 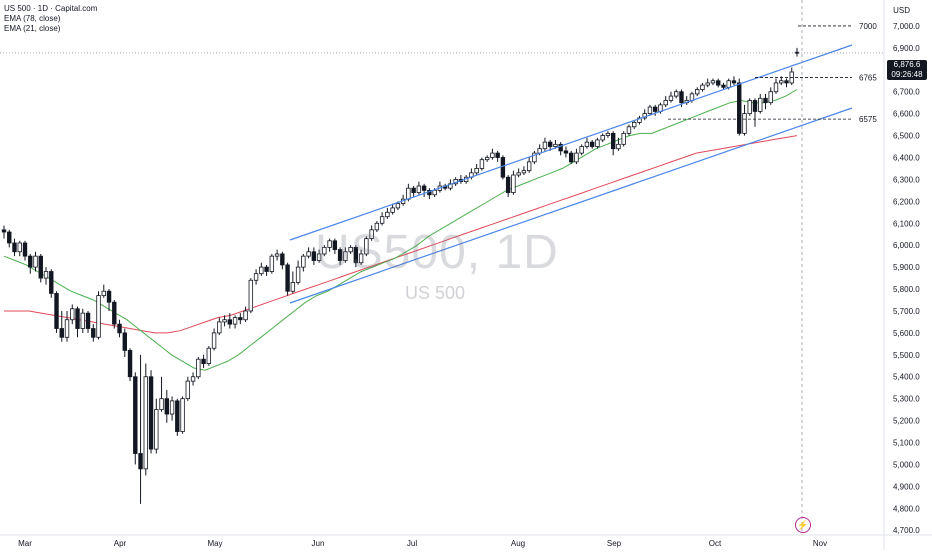 I want to click on symbol-title: US 500 · 1D · Capital.com, so click(x=51, y=8).